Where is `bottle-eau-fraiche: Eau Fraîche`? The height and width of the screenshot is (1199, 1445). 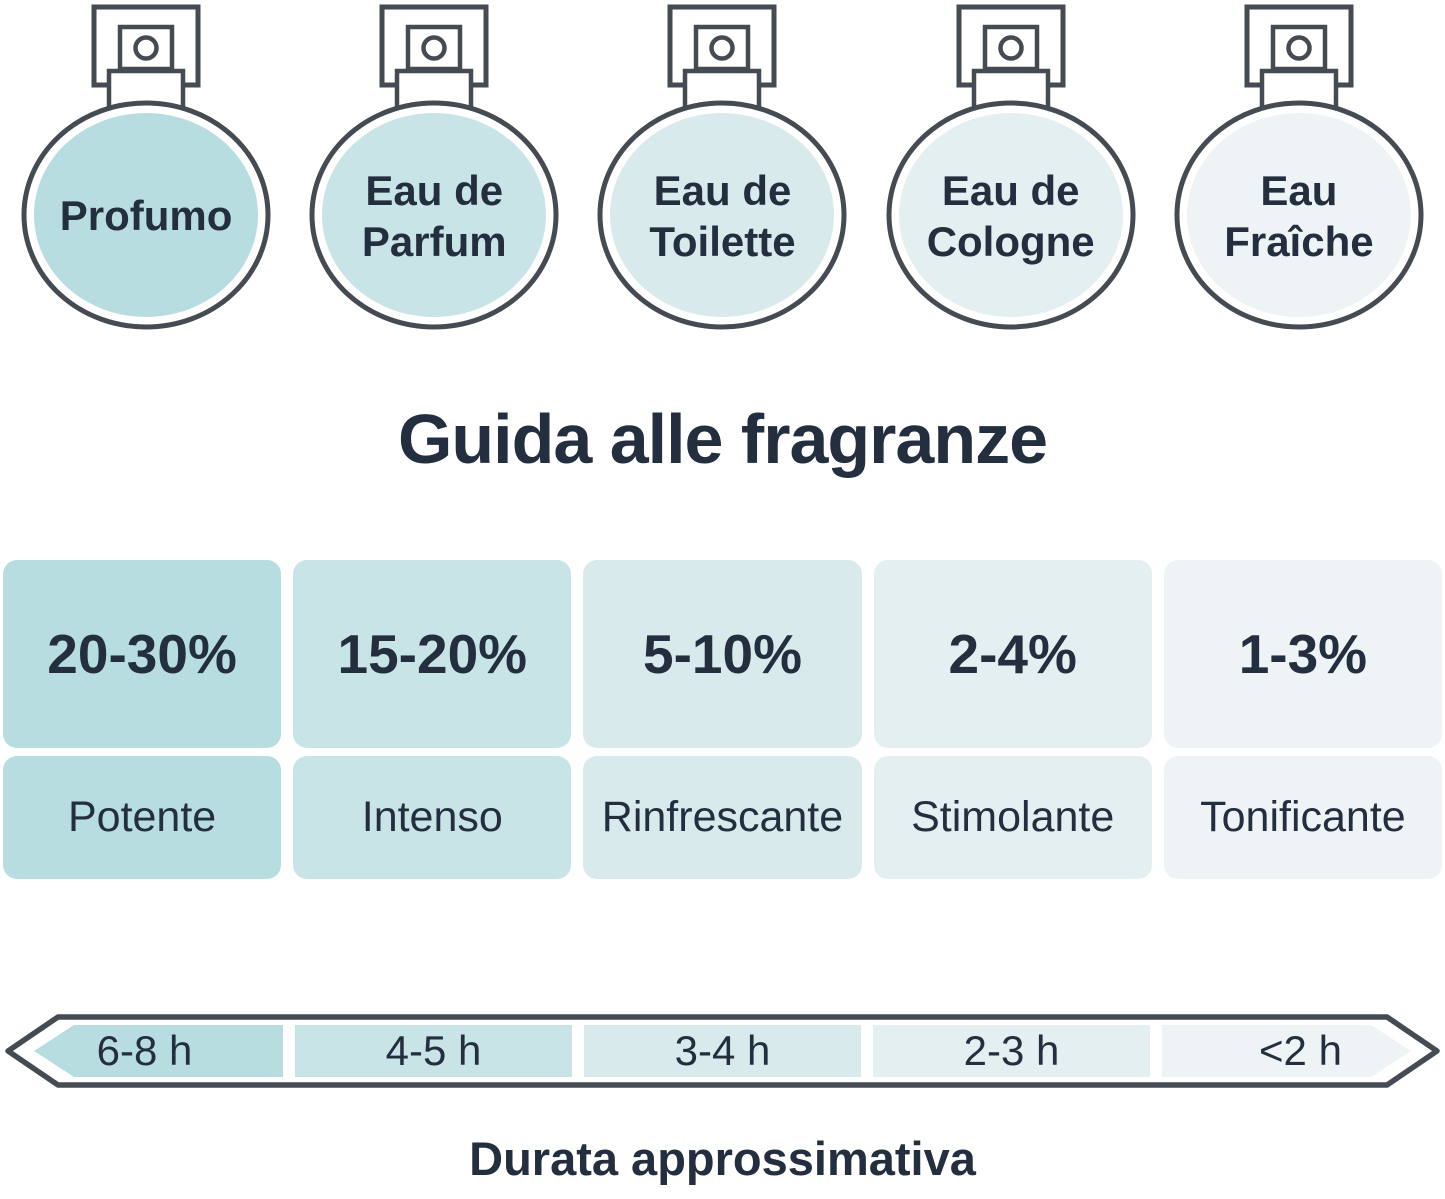 bottle-eau-fraiche: Eau Fraîche is located at coordinates (1299, 169).